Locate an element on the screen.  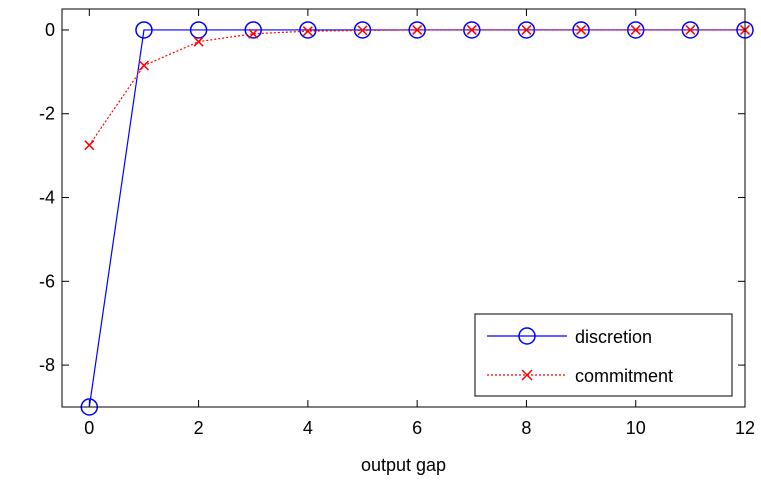
legend: discretion commitment is located at coordinates (603, 355).